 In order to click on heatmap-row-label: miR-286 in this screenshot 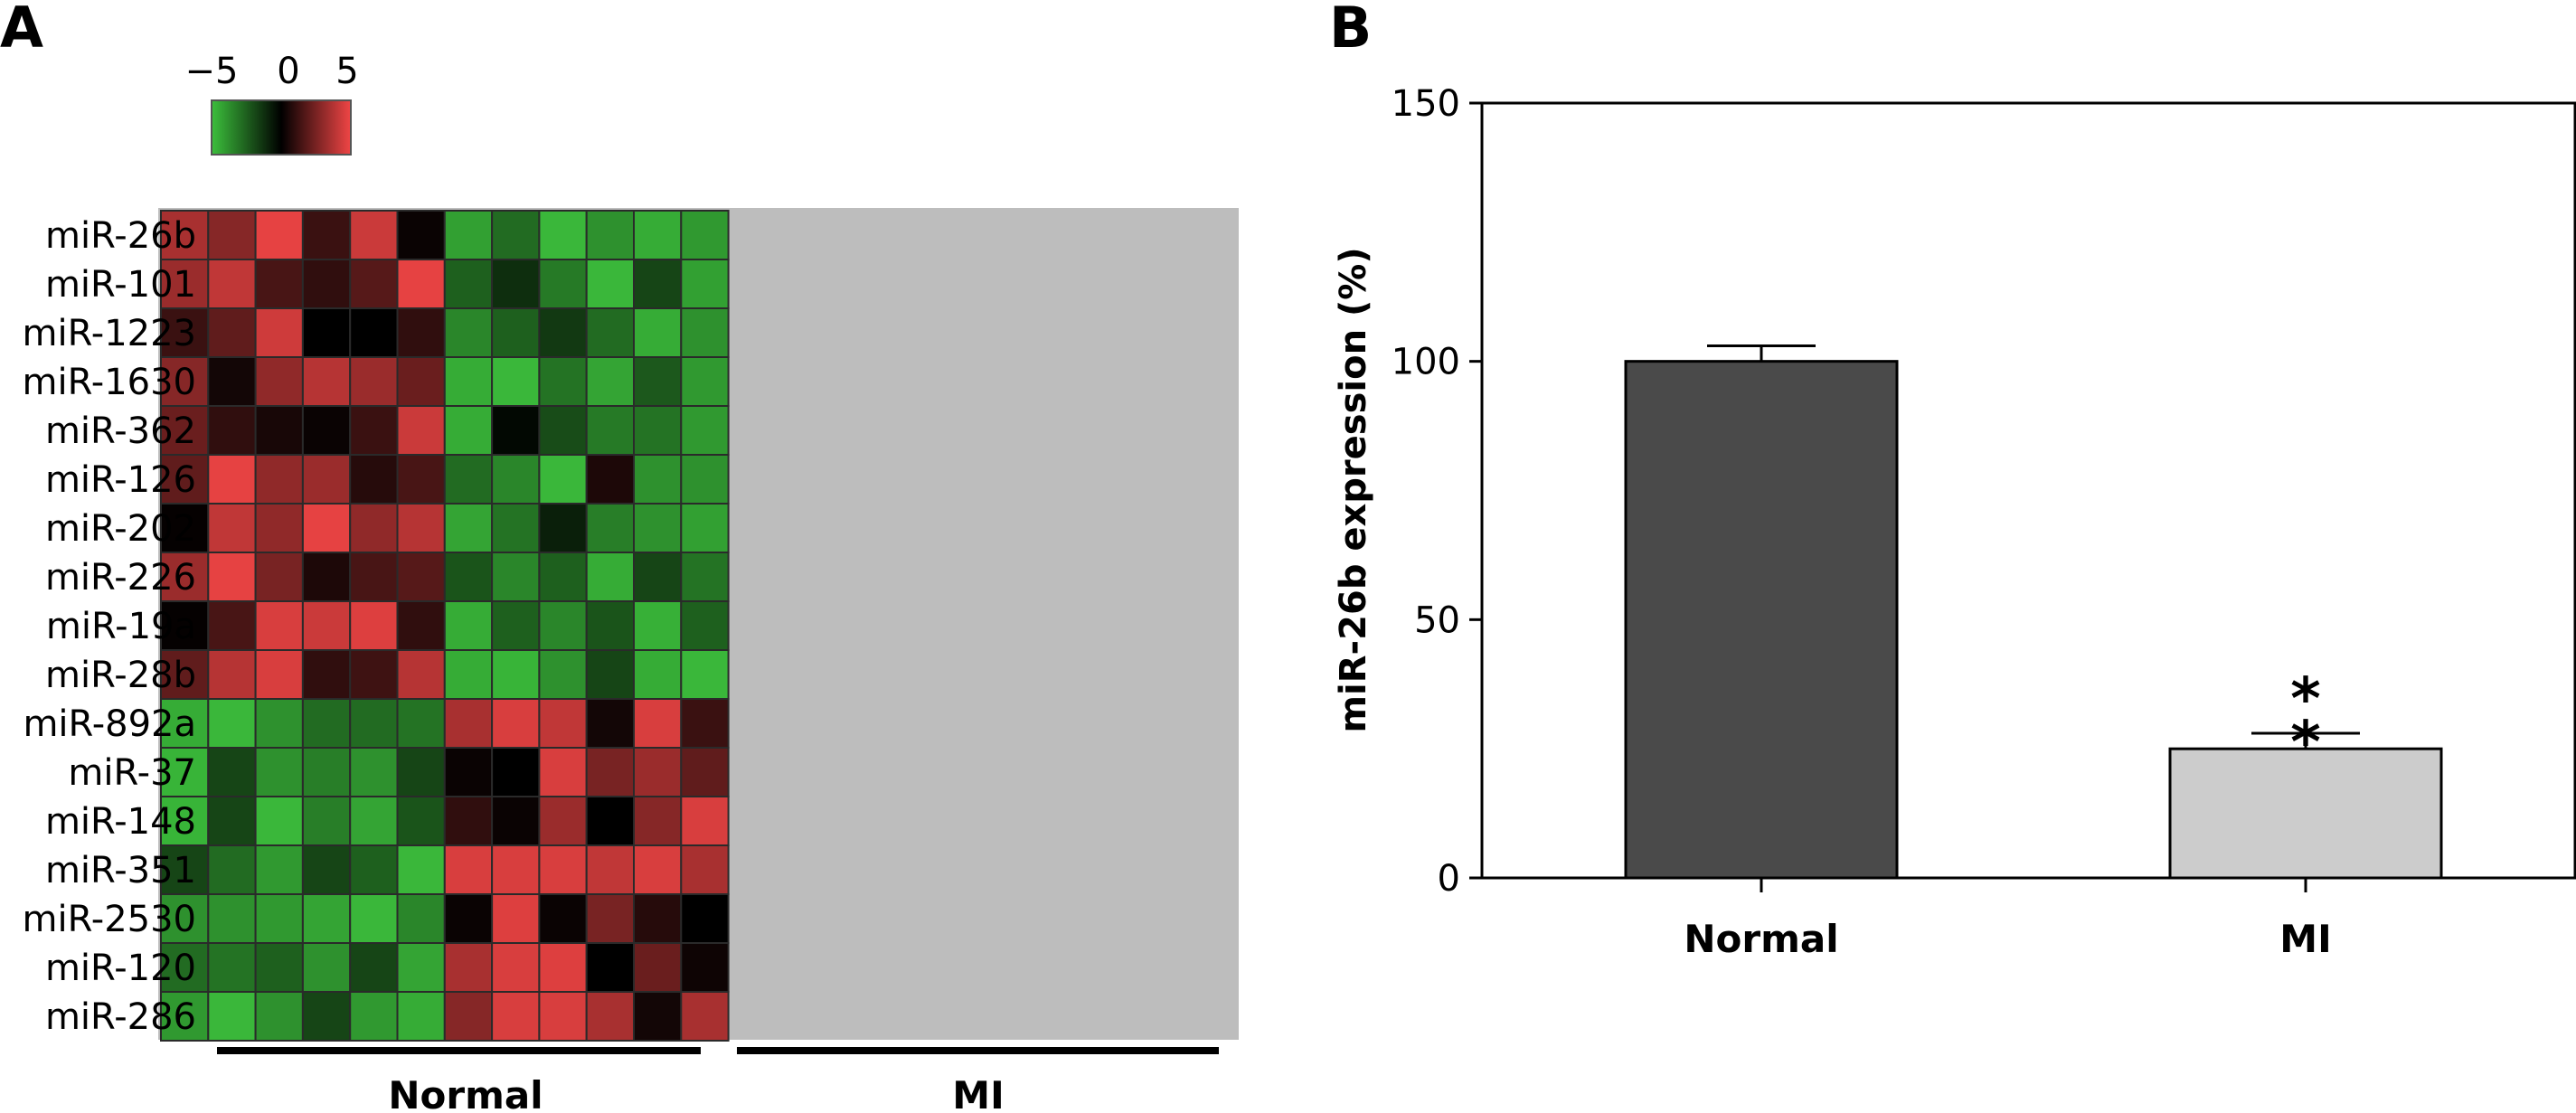, I will do `click(120, 1017)`.